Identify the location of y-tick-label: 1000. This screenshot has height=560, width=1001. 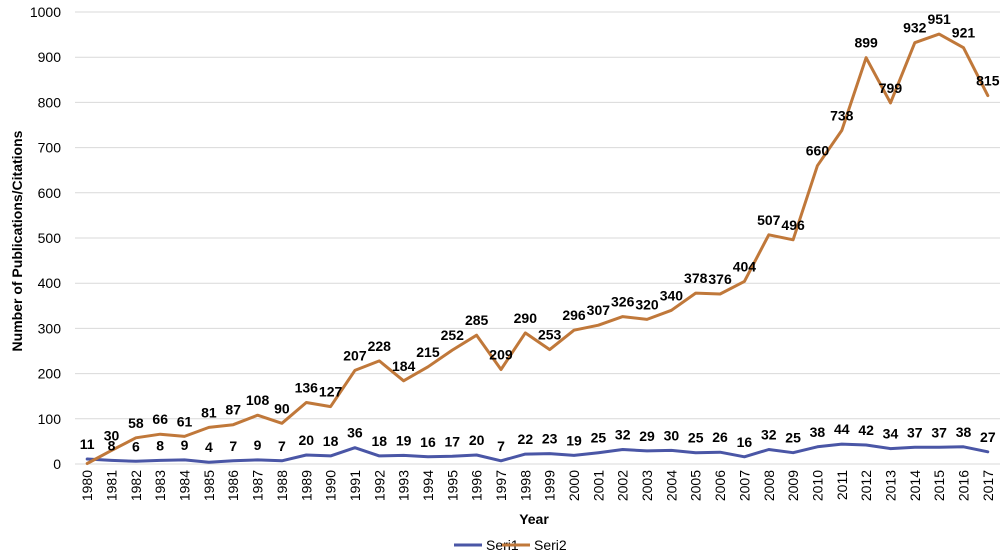
(45, 12).